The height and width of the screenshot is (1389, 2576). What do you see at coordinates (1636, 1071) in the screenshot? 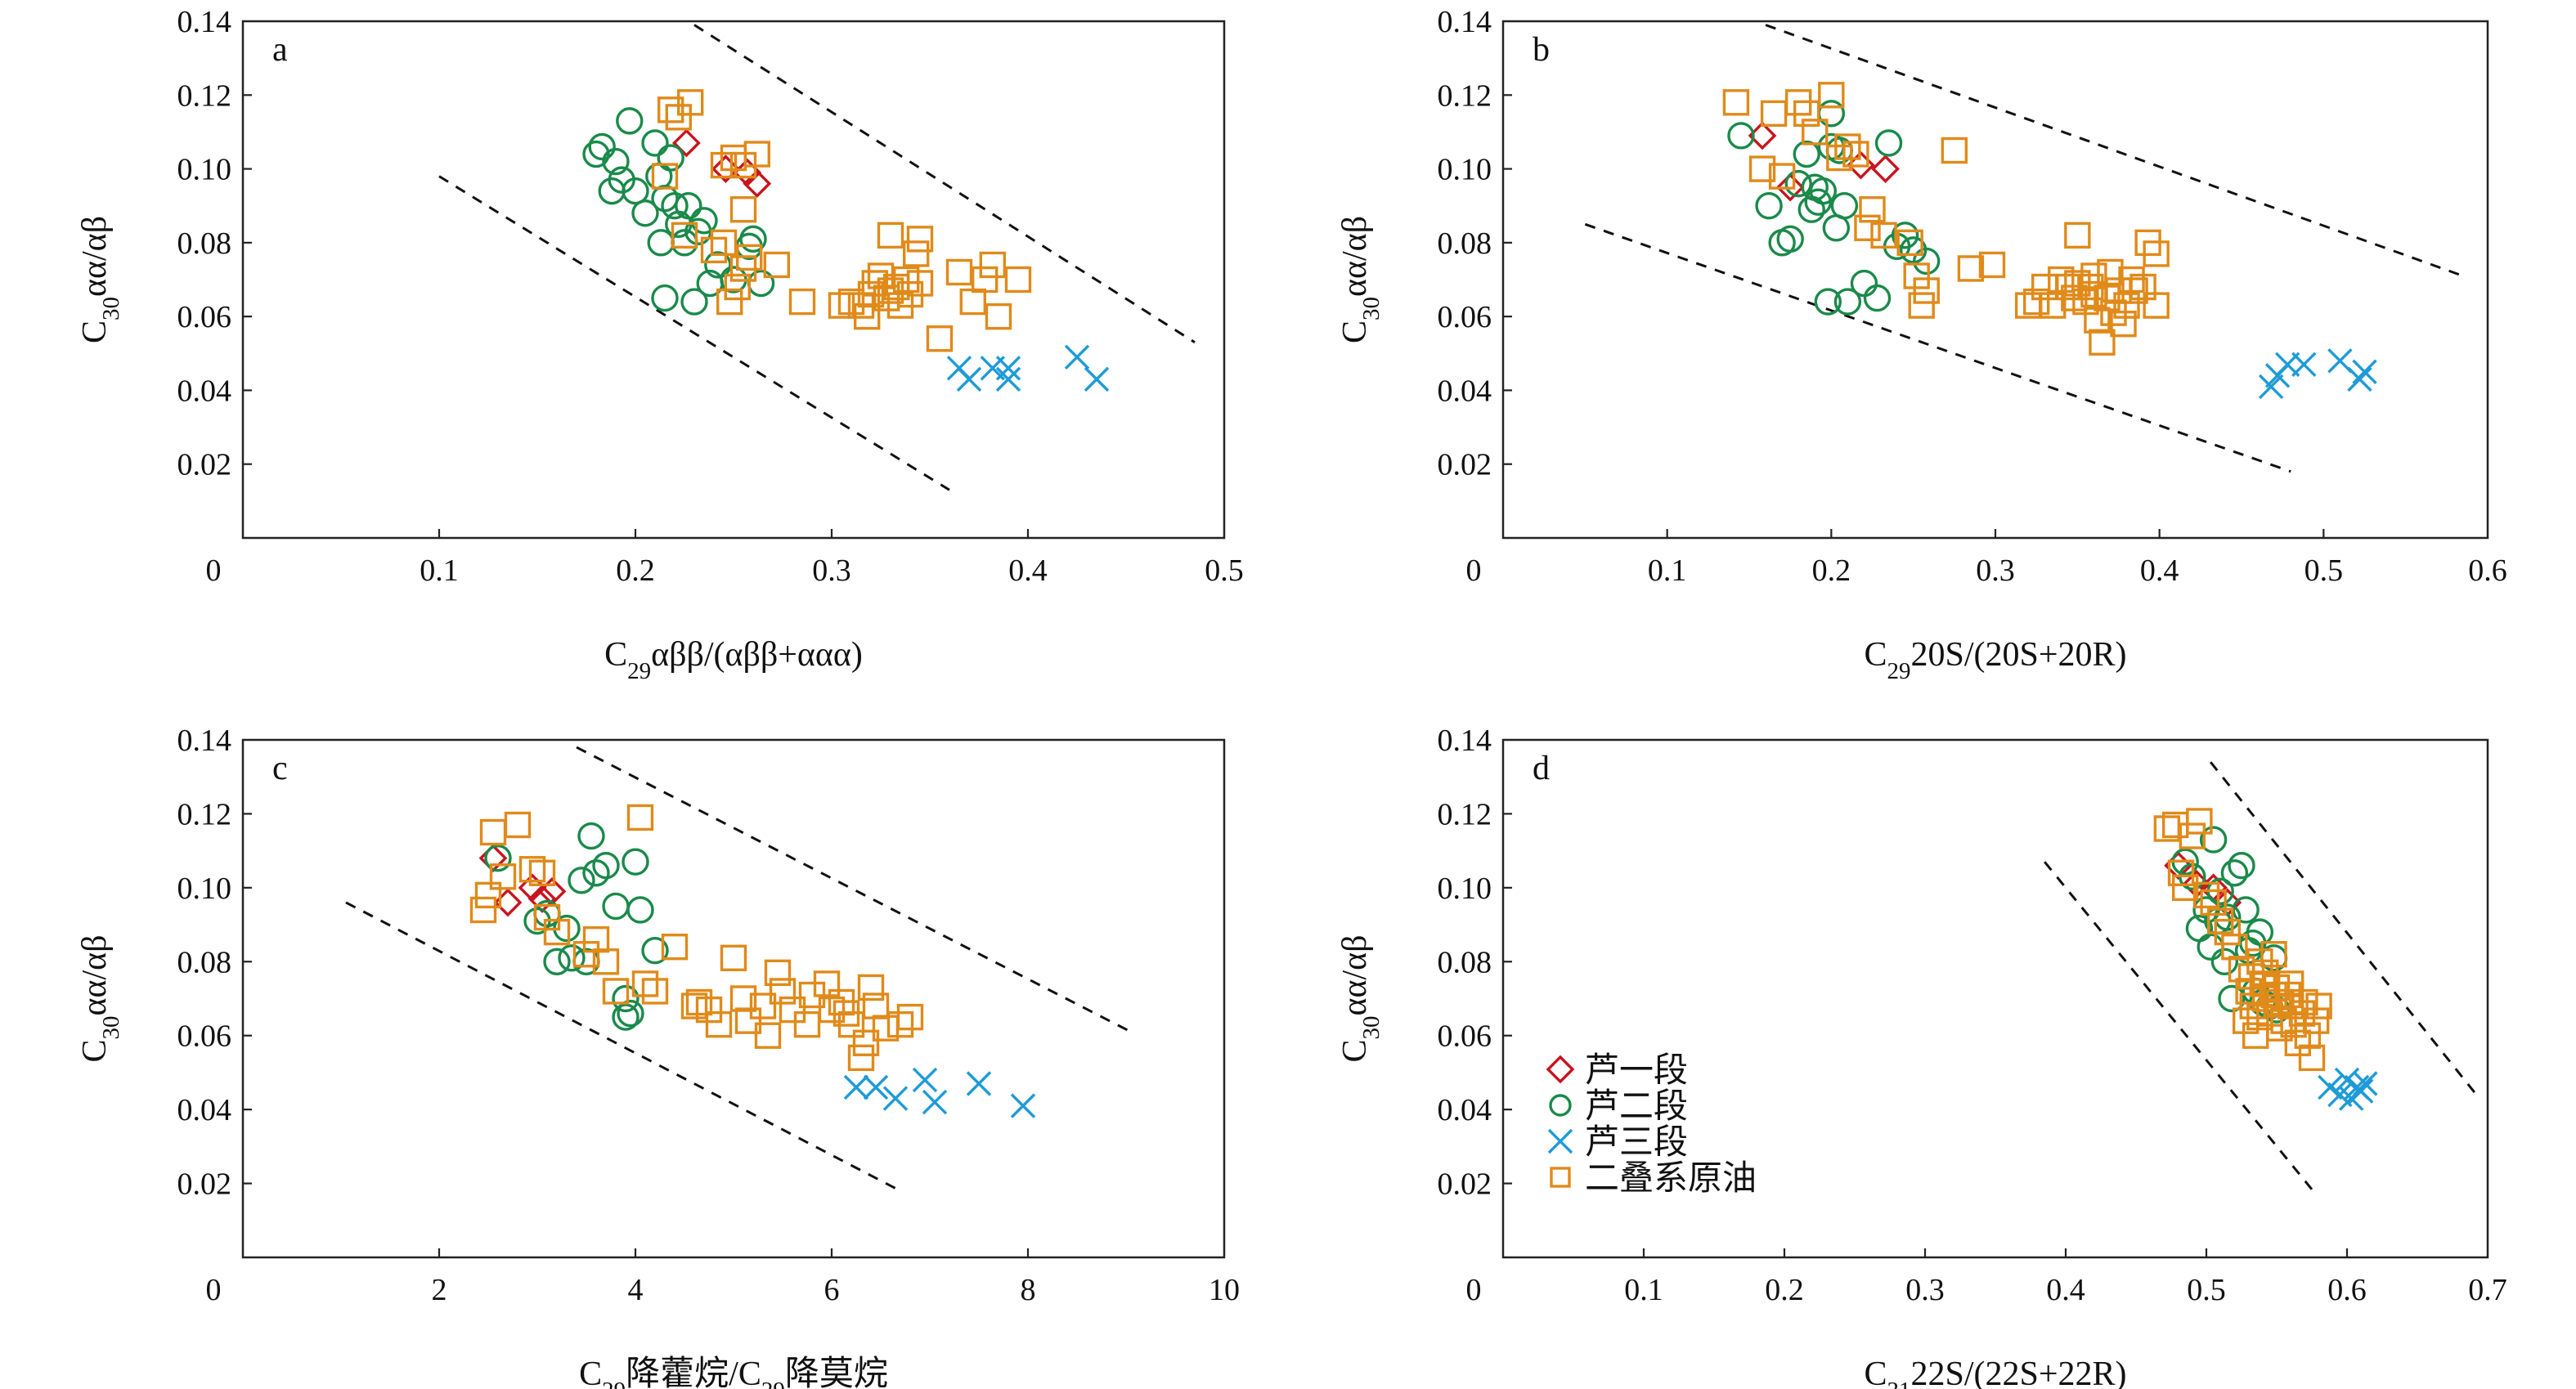
I see `legend-label-lu1: 芦一段` at bounding box center [1636, 1071].